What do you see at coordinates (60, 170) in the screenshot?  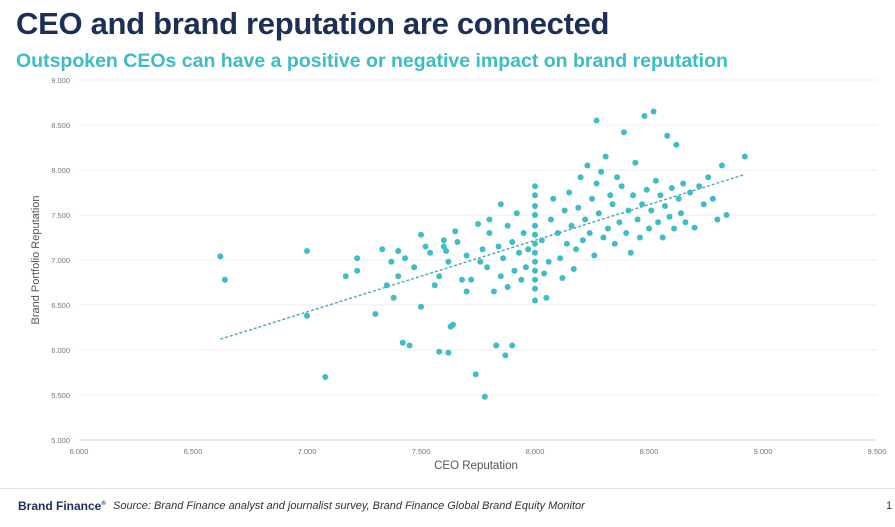 I see `y-tick-label: 8.000` at bounding box center [60, 170].